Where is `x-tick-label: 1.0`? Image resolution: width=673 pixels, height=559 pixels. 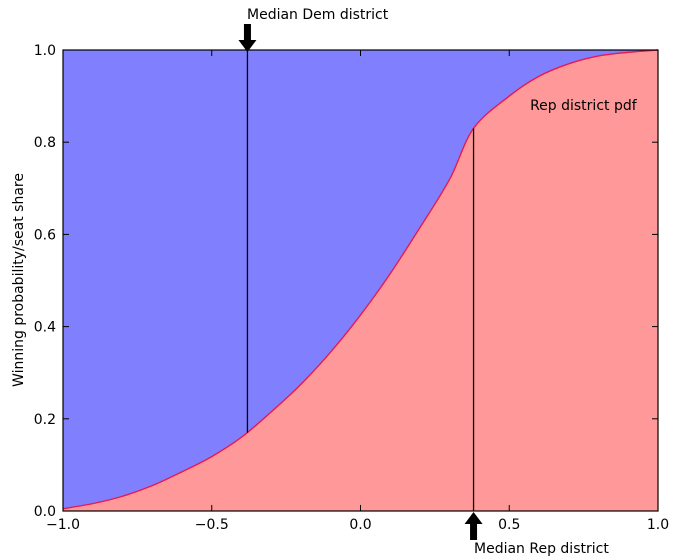 x-tick-label: 1.0 is located at coordinates (658, 525).